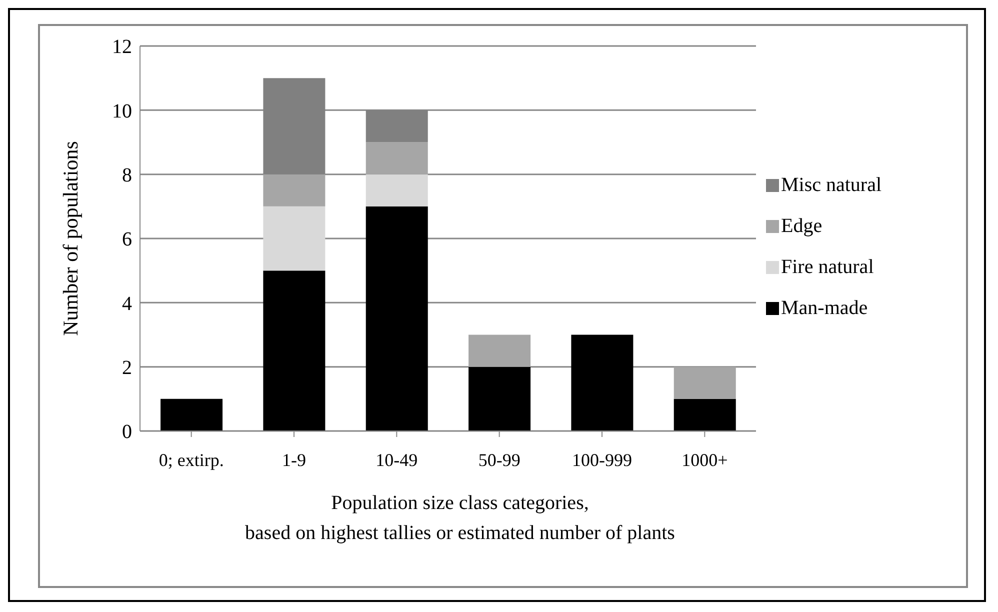 This screenshot has height=612, width=998. I want to click on y-tick-label: 2, so click(127, 367).